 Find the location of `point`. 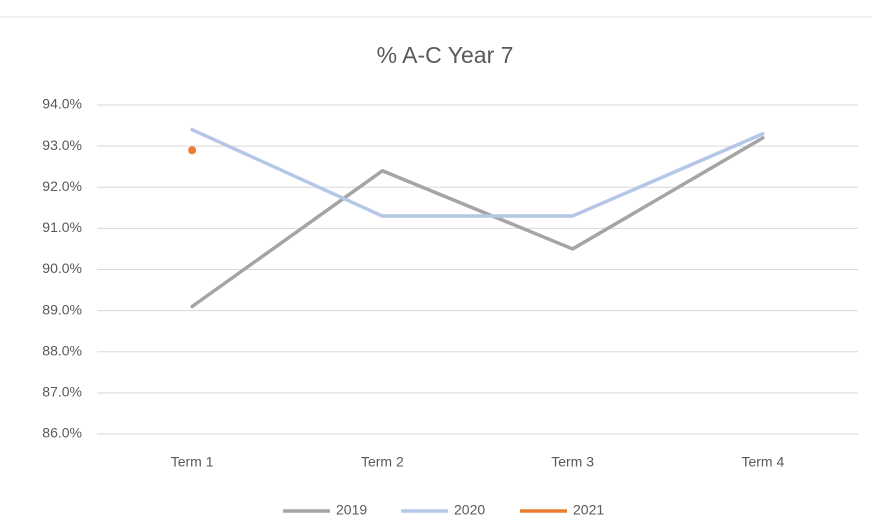

point is located at coordinates (192, 150).